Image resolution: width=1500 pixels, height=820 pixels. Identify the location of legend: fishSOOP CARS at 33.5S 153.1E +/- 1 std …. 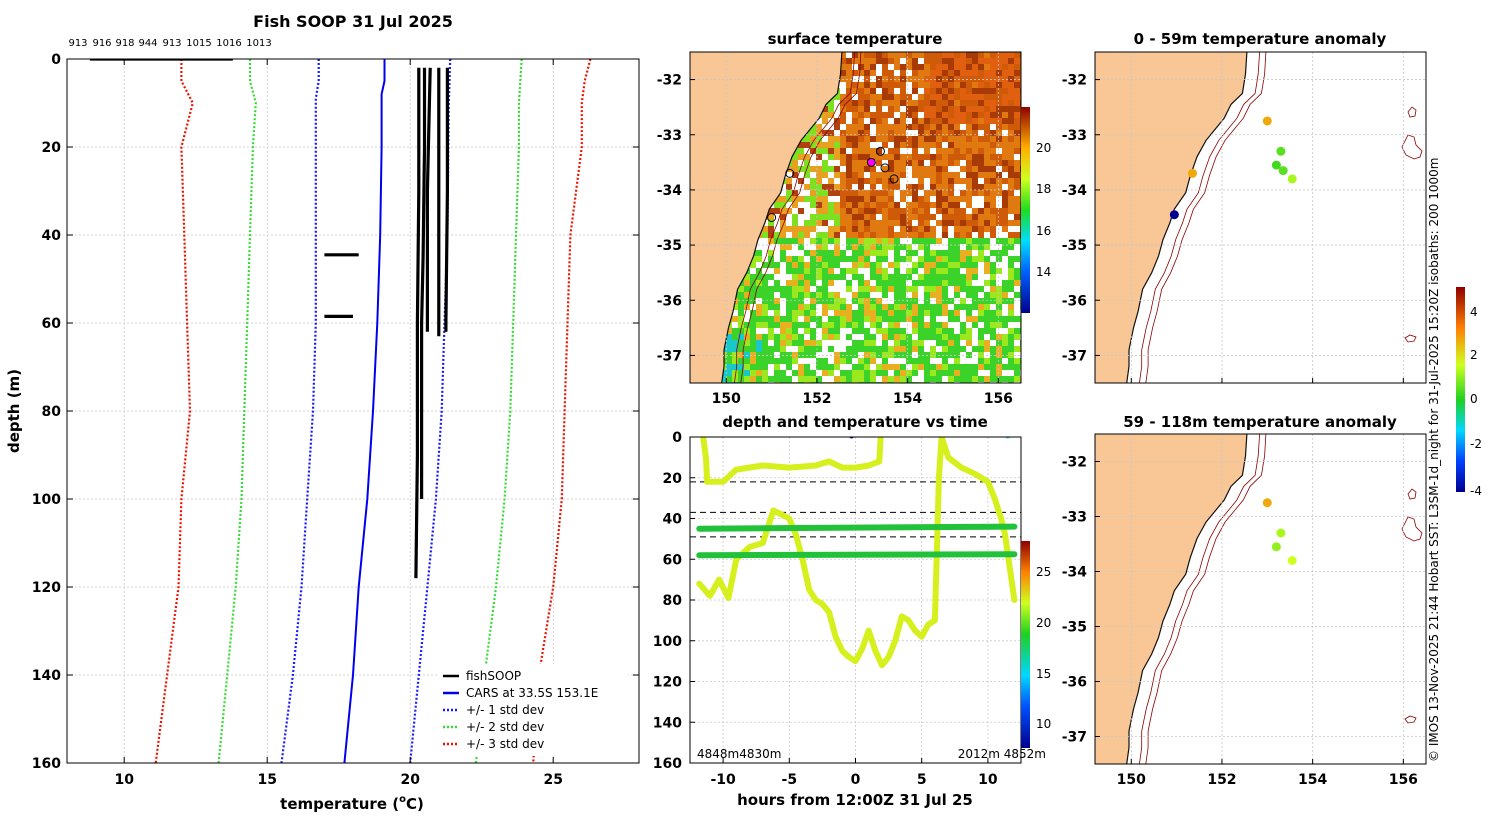
(533, 710).